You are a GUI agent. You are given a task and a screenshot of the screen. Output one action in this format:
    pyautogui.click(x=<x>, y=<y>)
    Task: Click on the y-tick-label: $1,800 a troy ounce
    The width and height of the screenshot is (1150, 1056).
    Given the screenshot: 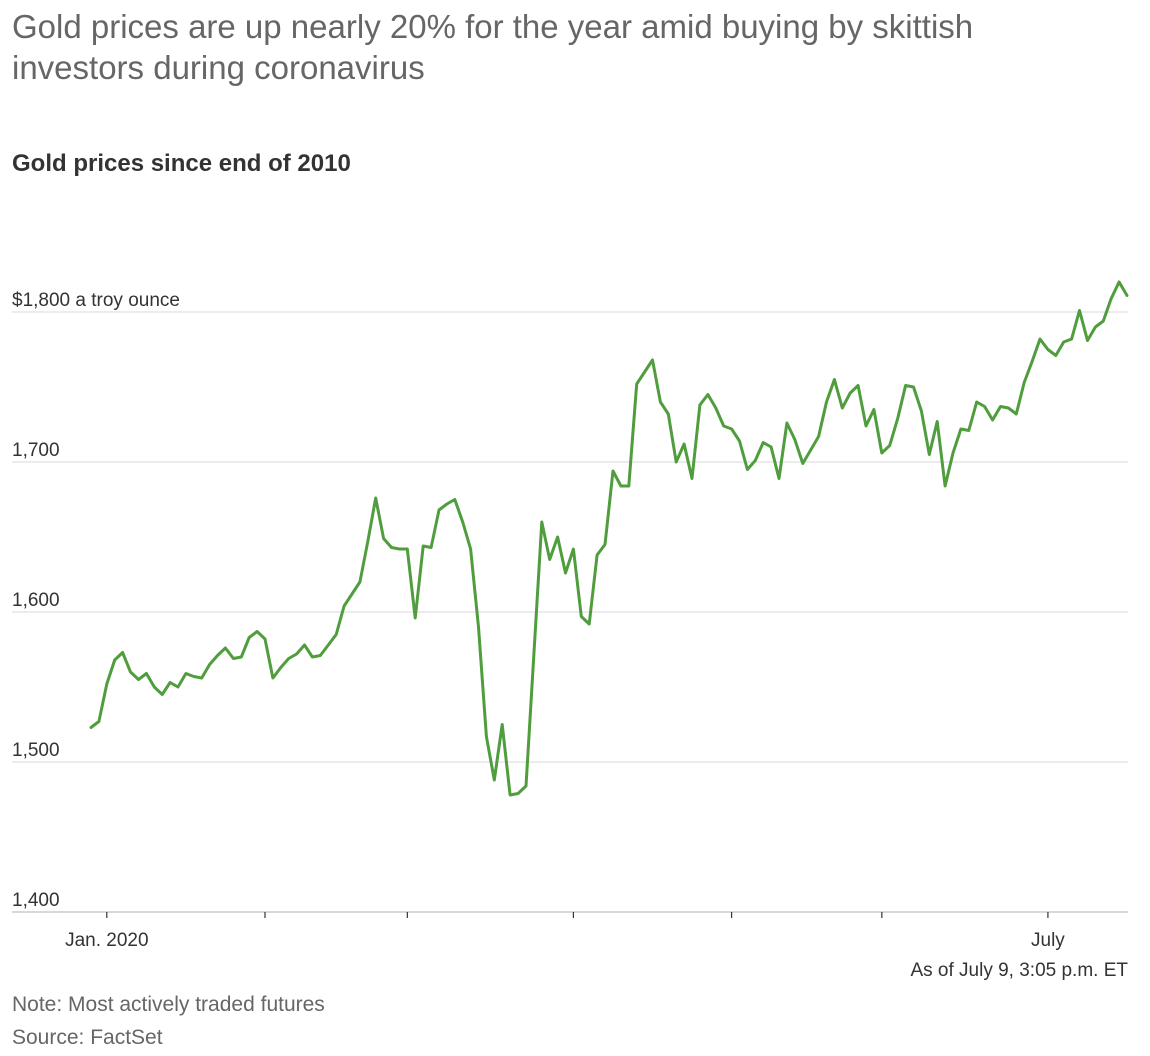 What is the action you would take?
    pyautogui.click(x=96, y=300)
    